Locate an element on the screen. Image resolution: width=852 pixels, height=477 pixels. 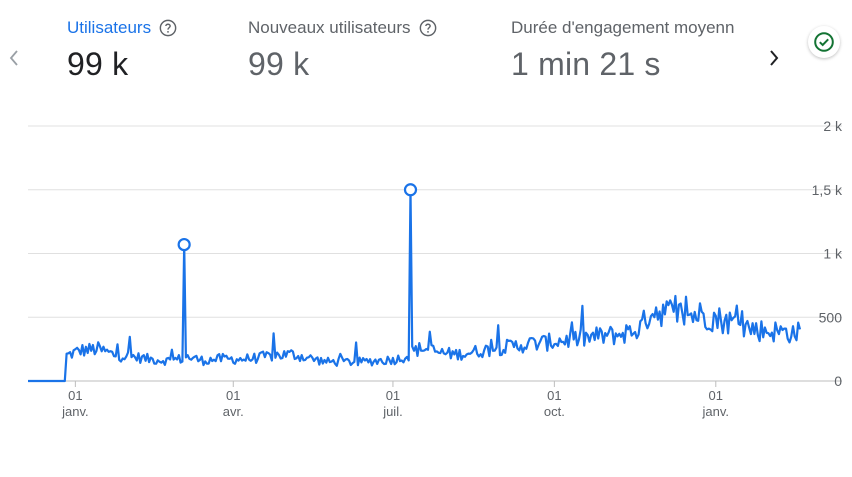
x-tick-label: juil. is located at coordinates (392, 411).